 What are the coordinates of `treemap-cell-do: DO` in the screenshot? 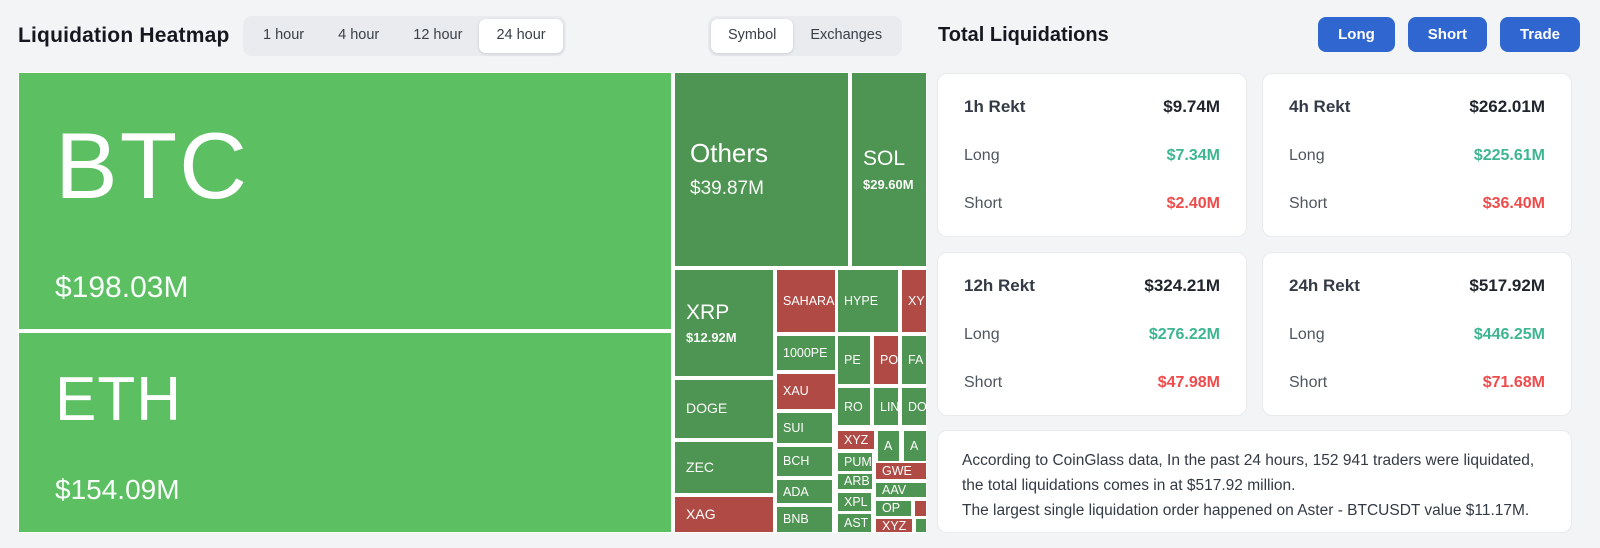 It's located at (914, 406).